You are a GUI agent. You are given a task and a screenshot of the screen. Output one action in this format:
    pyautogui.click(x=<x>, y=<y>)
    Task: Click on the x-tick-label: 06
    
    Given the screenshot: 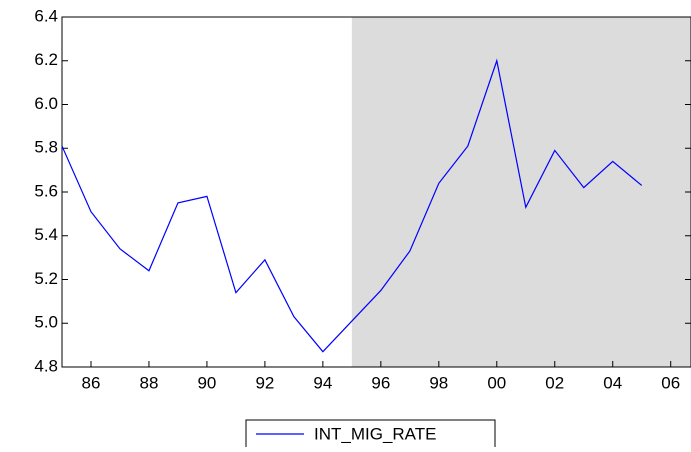 What is the action you would take?
    pyautogui.click(x=670, y=382)
    